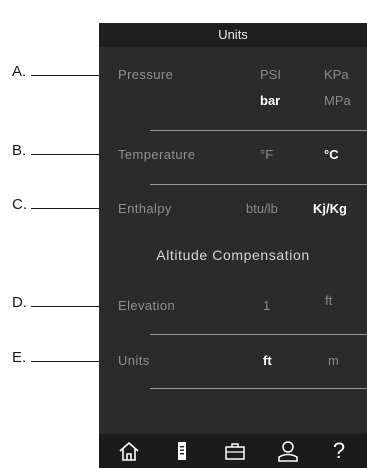 This screenshot has width=367, height=468. I want to click on toolbox-icon, so click(235, 451).